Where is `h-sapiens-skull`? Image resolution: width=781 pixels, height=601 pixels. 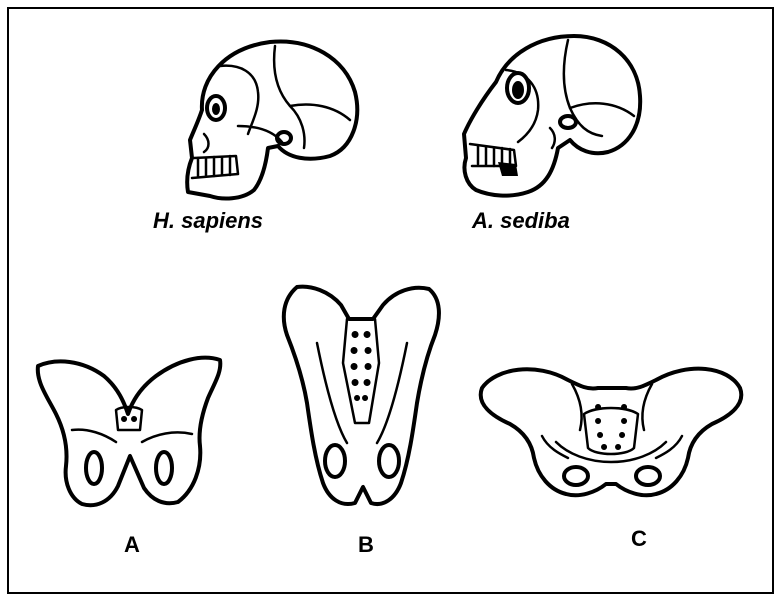 h-sapiens-skull is located at coordinates (275, 117).